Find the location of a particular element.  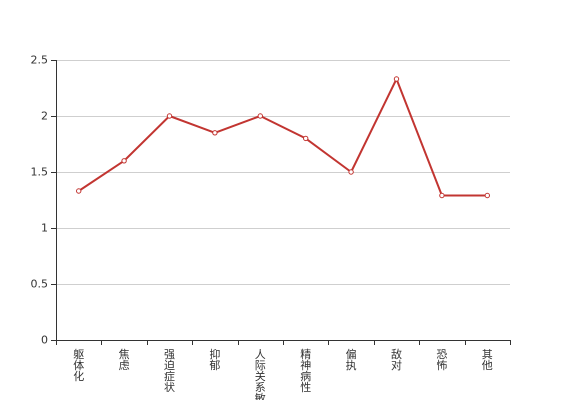

x-tick-label: 抑郁 is located at coordinates (214, 359).